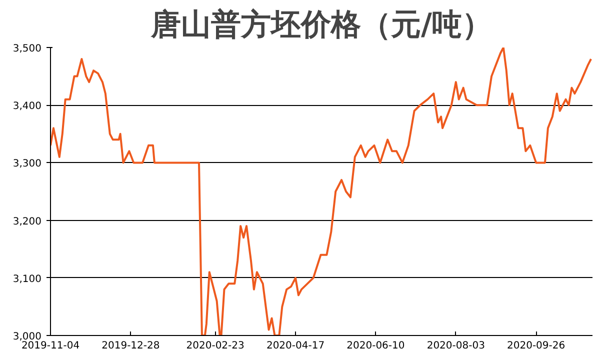 The width and height of the screenshot is (600, 360). Describe the element at coordinates (27, 222) in the screenshot. I see `y-tick-label: 3,200` at that location.